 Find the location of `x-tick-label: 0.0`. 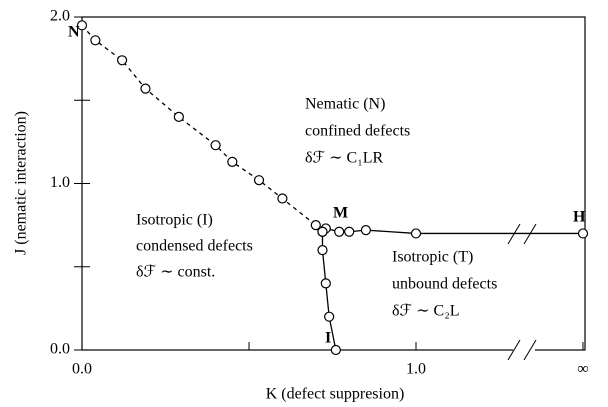

x-tick-label: 0.0 is located at coordinates (82, 369).